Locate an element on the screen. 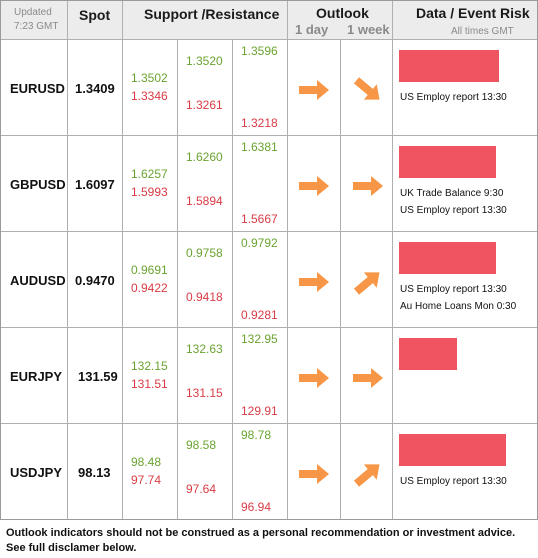 This screenshot has width=538, height=558. resistance-level: 98.78 is located at coordinates (256, 435).